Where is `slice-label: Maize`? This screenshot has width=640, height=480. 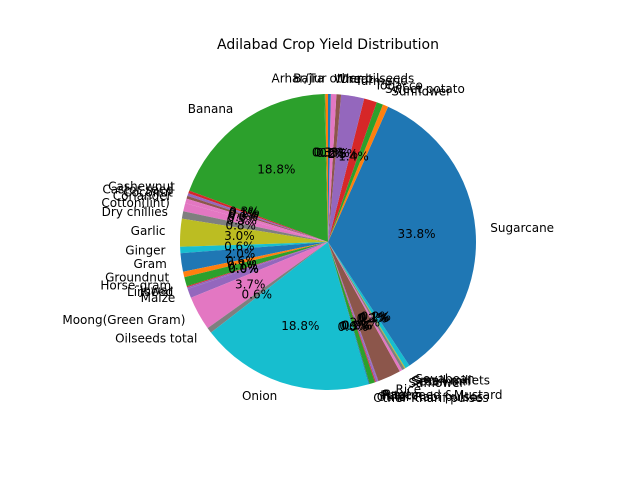
slice-label: Maize is located at coordinates (158, 298).